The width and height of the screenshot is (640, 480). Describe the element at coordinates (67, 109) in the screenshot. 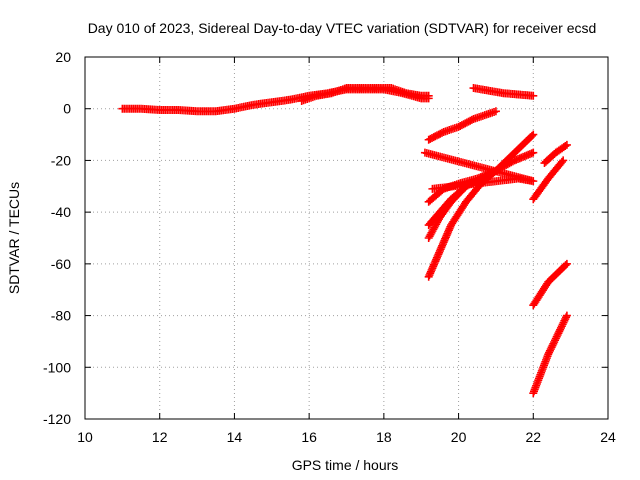

I see `y-tick-label: 0` at that location.